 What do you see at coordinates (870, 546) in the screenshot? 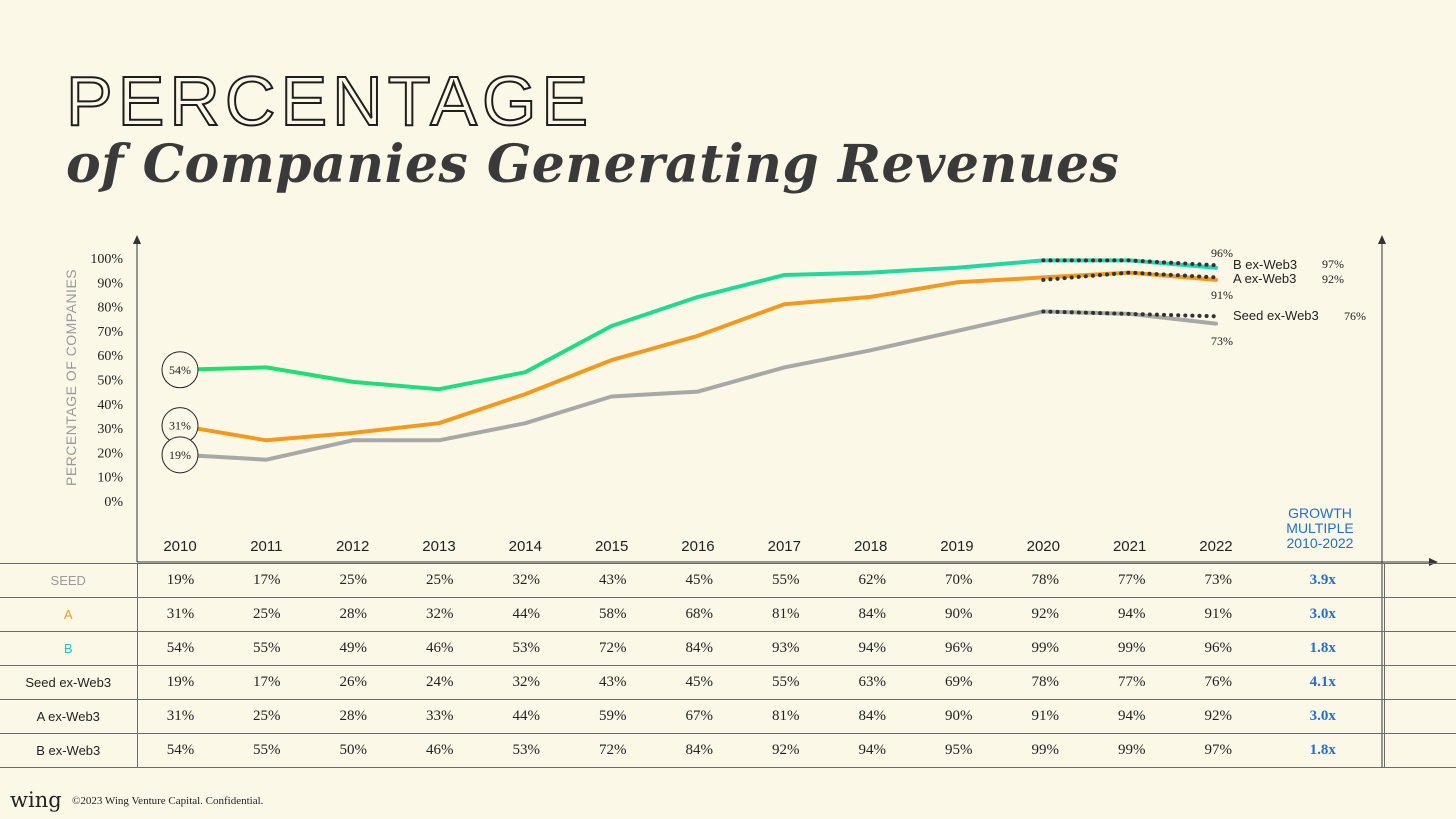
I see `x-tick-label: 2018` at bounding box center [870, 546].